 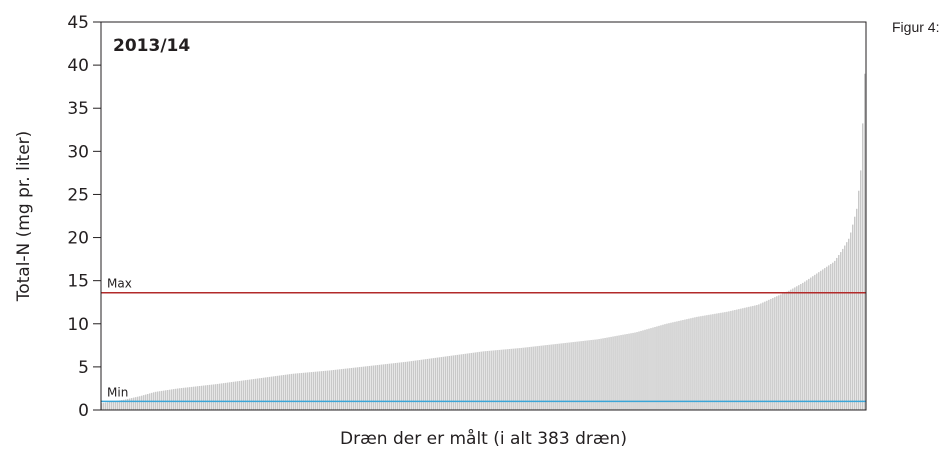 I want to click on x-axis-title: Dræn der er målt (i alt 383 dræn), so click(x=483, y=438).